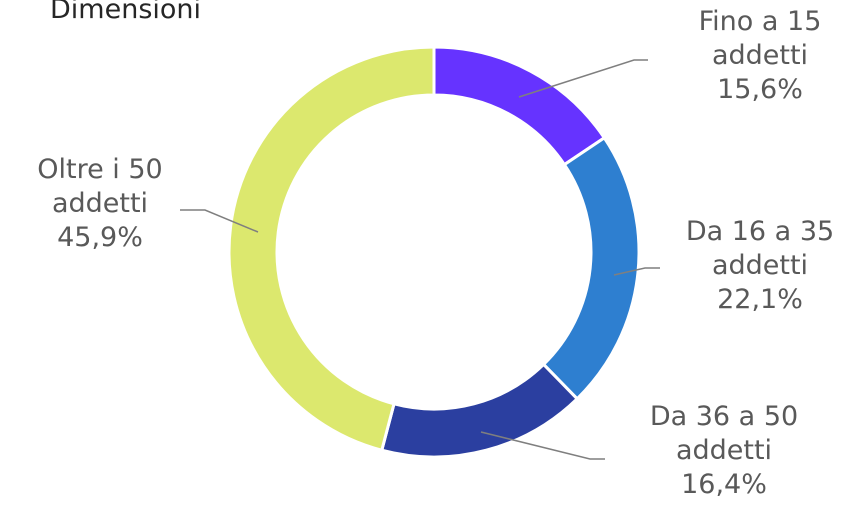  I want to click on data-label-oltre-i-50-addetti: Oltre i 50 addetti 45,9%, so click(99, 203).